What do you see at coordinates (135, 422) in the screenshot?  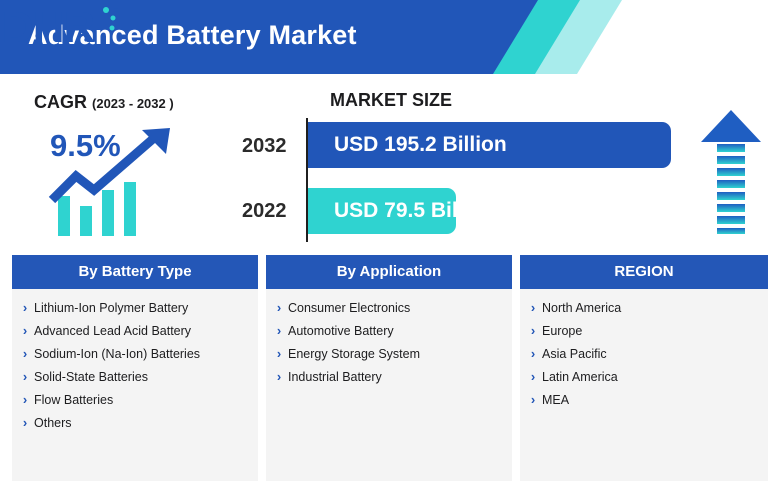 I see `list-item: › Others` at bounding box center [135, 422].